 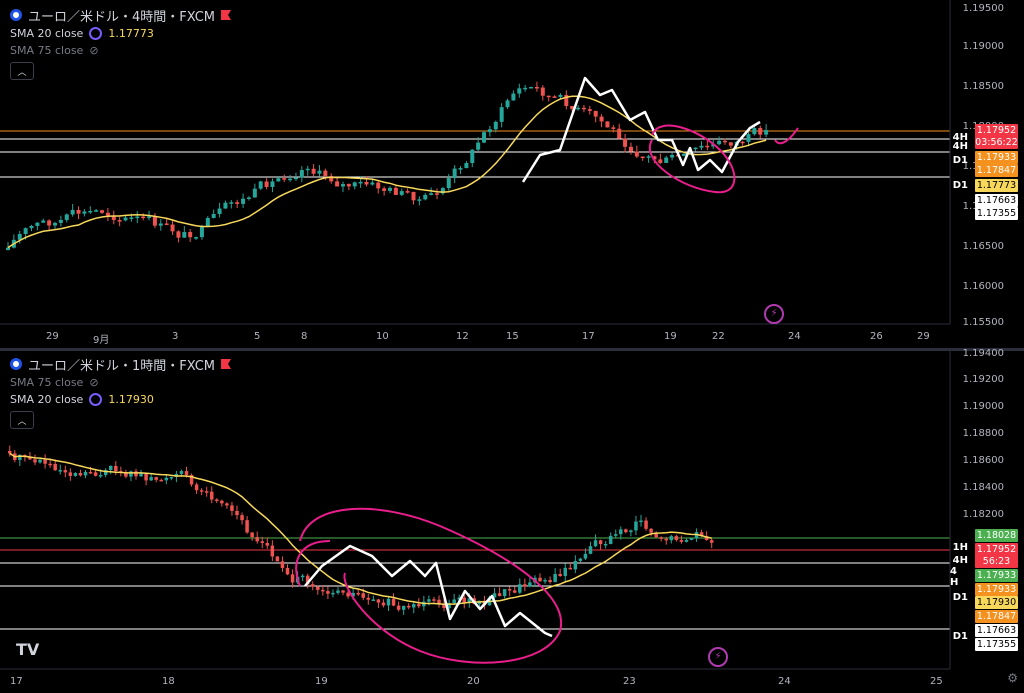 What do you see at coordinates (670, 336) in the screenshot?
I see `time-tick-label: 19` at bounding box center [670, 336].